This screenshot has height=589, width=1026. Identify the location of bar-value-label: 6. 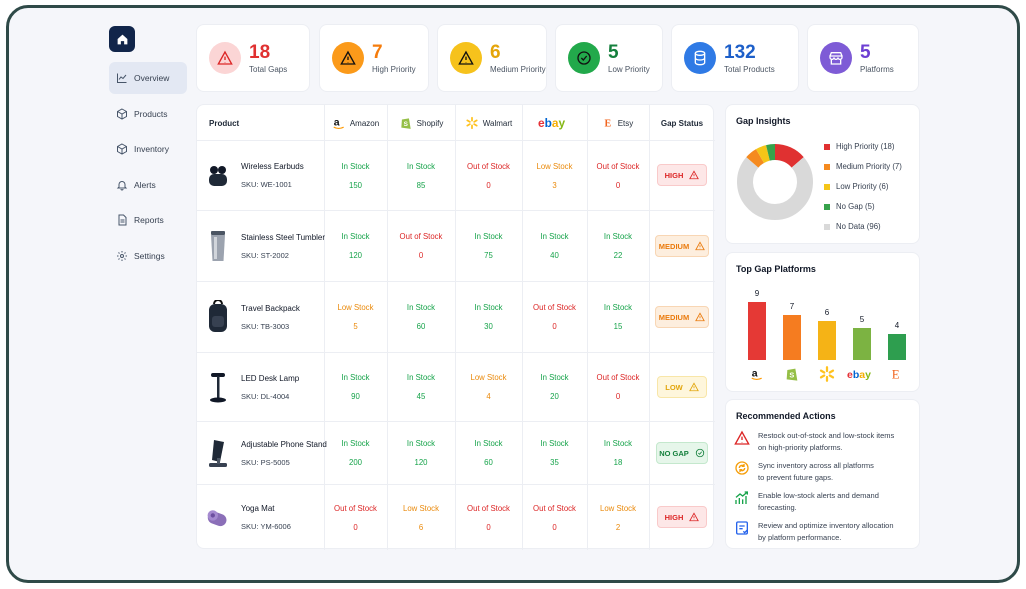
(827, 313).